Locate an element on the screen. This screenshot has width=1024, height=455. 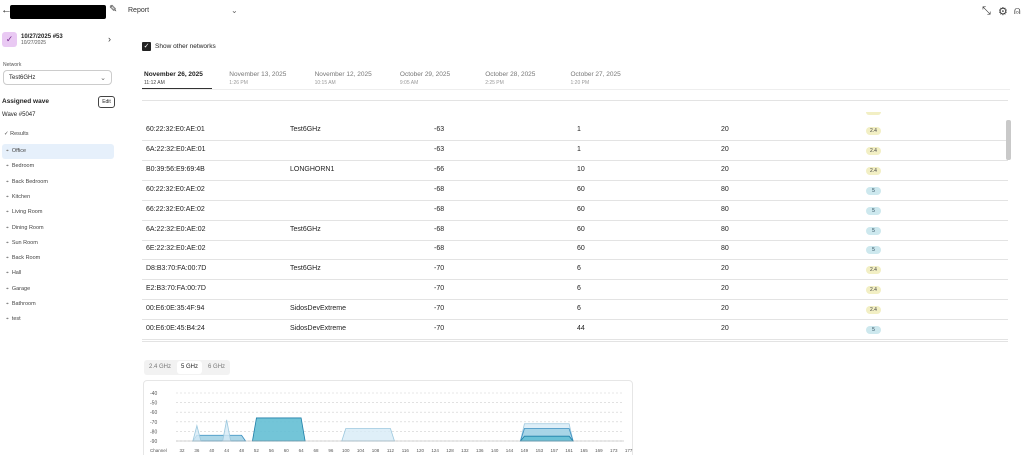
x-tick-label: 108 is located at coordinates (376, 450).